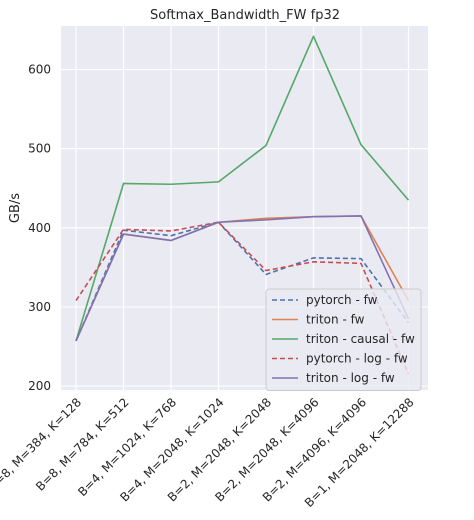 This screenshot has width=474, height=520. I want to click on chart-title: Softmax_Bandwidth_FW fp32, so click(245, 15).